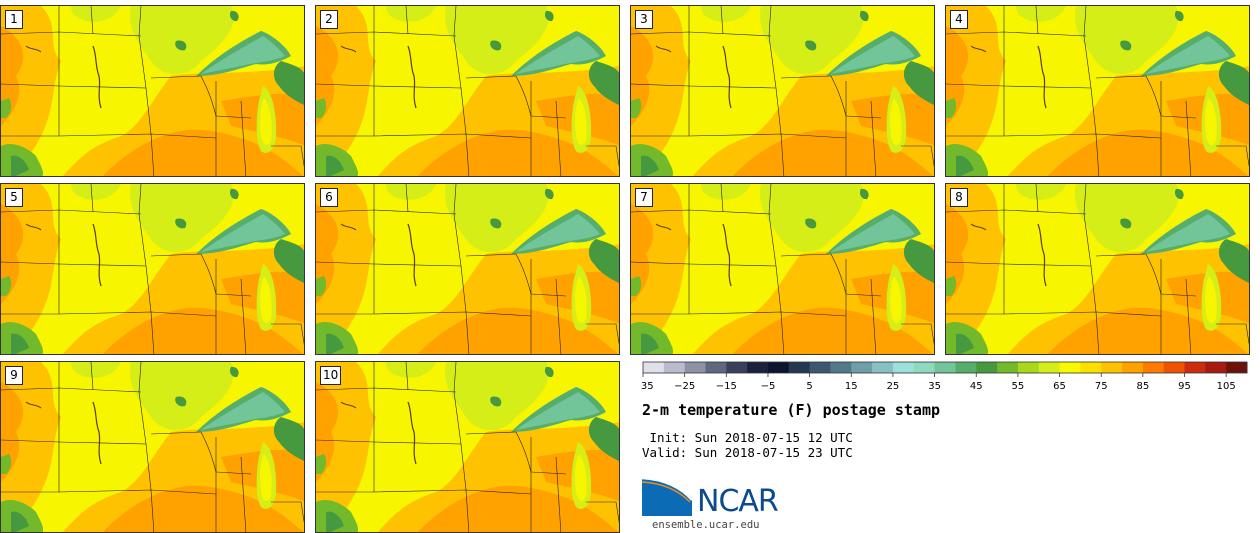  What do you see at coordinates (1059, 386) in the screenshot?
I see `colorbar-tick-label: 65` at bounding box center [1059, 386].